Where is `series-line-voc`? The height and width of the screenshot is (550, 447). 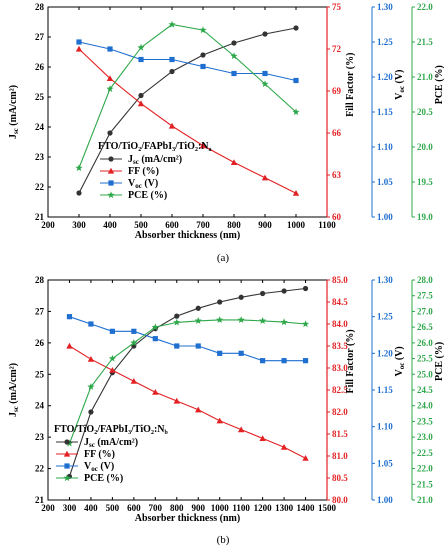
series-line-voc is located at coordinates (187, 61).